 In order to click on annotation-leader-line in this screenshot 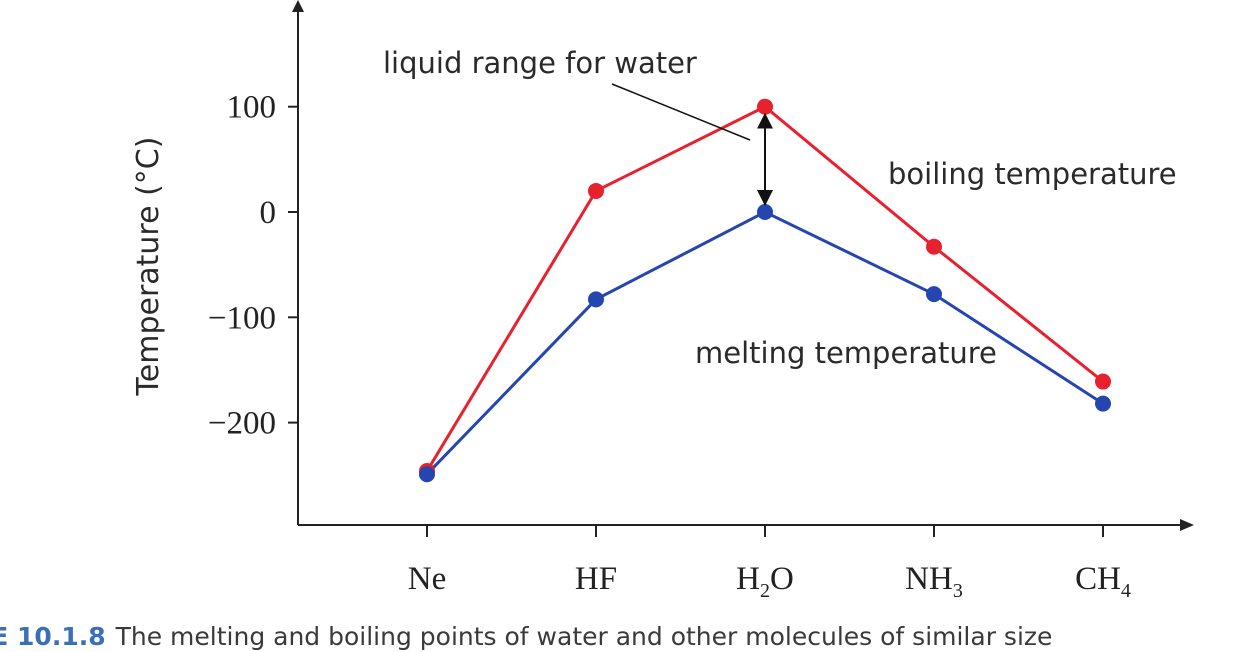, I will do `click(681, 112)`.